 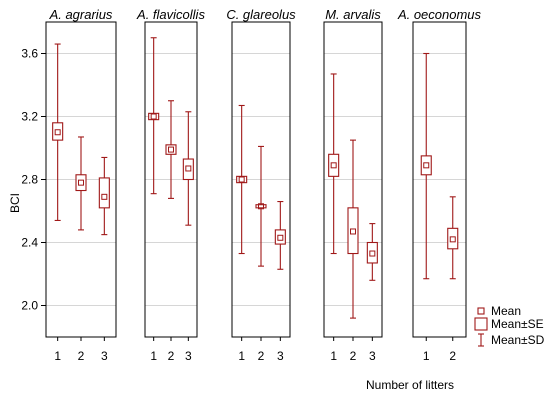 What do you see at coordinates (410, 385) in the screenshot?
I see `x-axis-label: Number of litters` at bounding box center [410, 385].